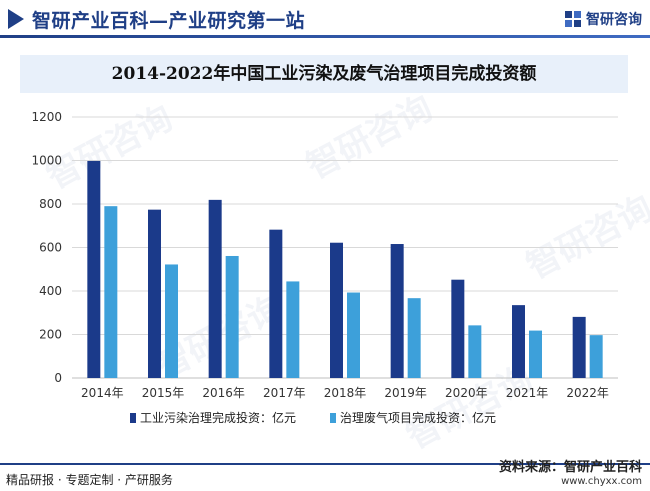 The width and height of the screenshot is (650, 491). What do you see at coordinates (218, 417) in the screenshot?
I see `legend-label: 工业污染治理完成投资：亿元` at bounding box center [218, 417].